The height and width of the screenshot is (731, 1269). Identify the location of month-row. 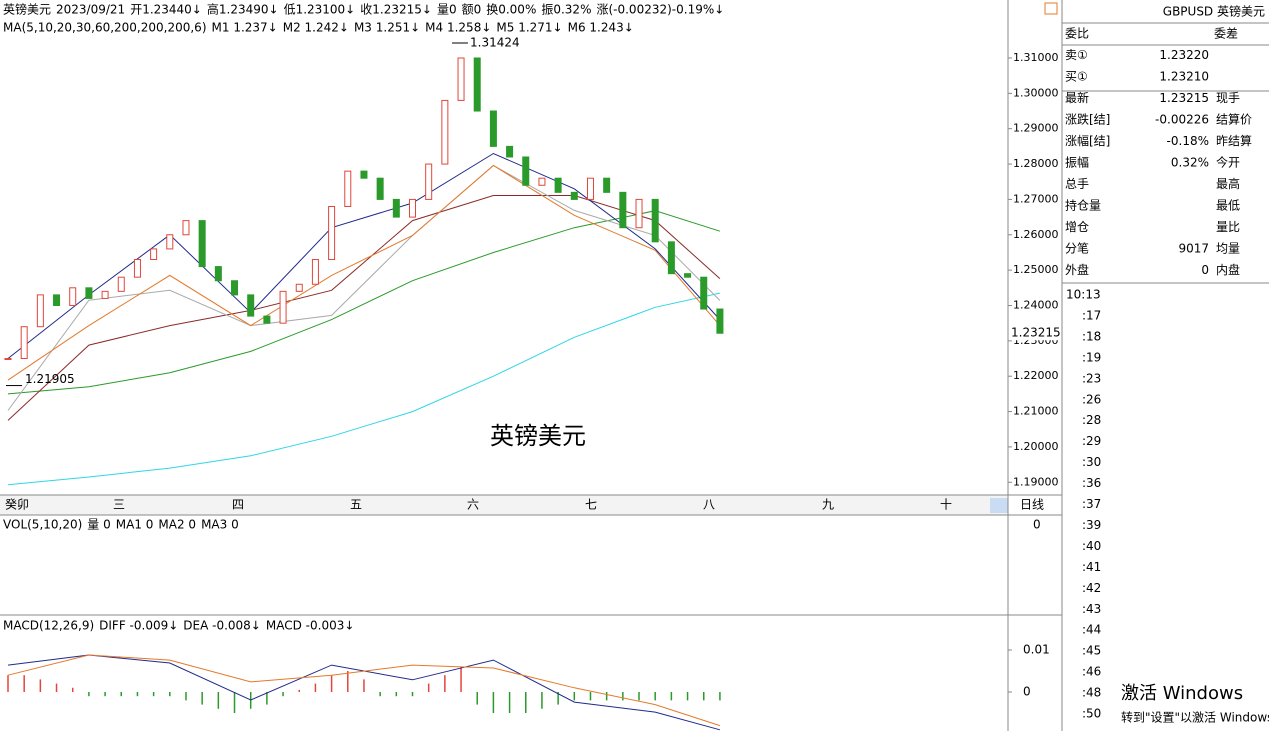
(504, 505).